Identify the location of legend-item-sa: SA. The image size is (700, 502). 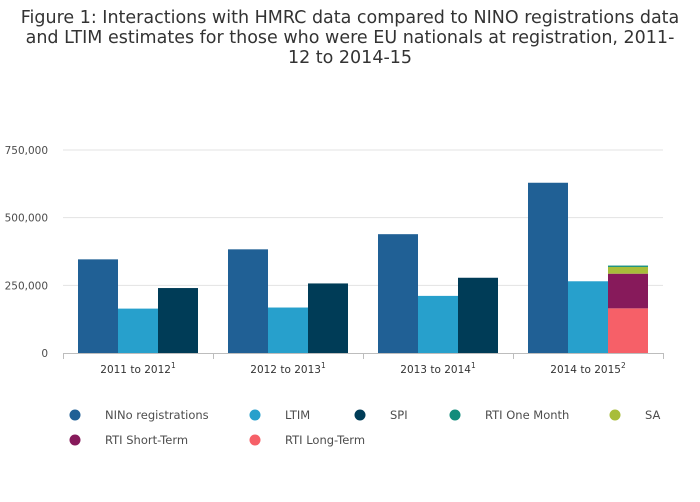
(635, 415).